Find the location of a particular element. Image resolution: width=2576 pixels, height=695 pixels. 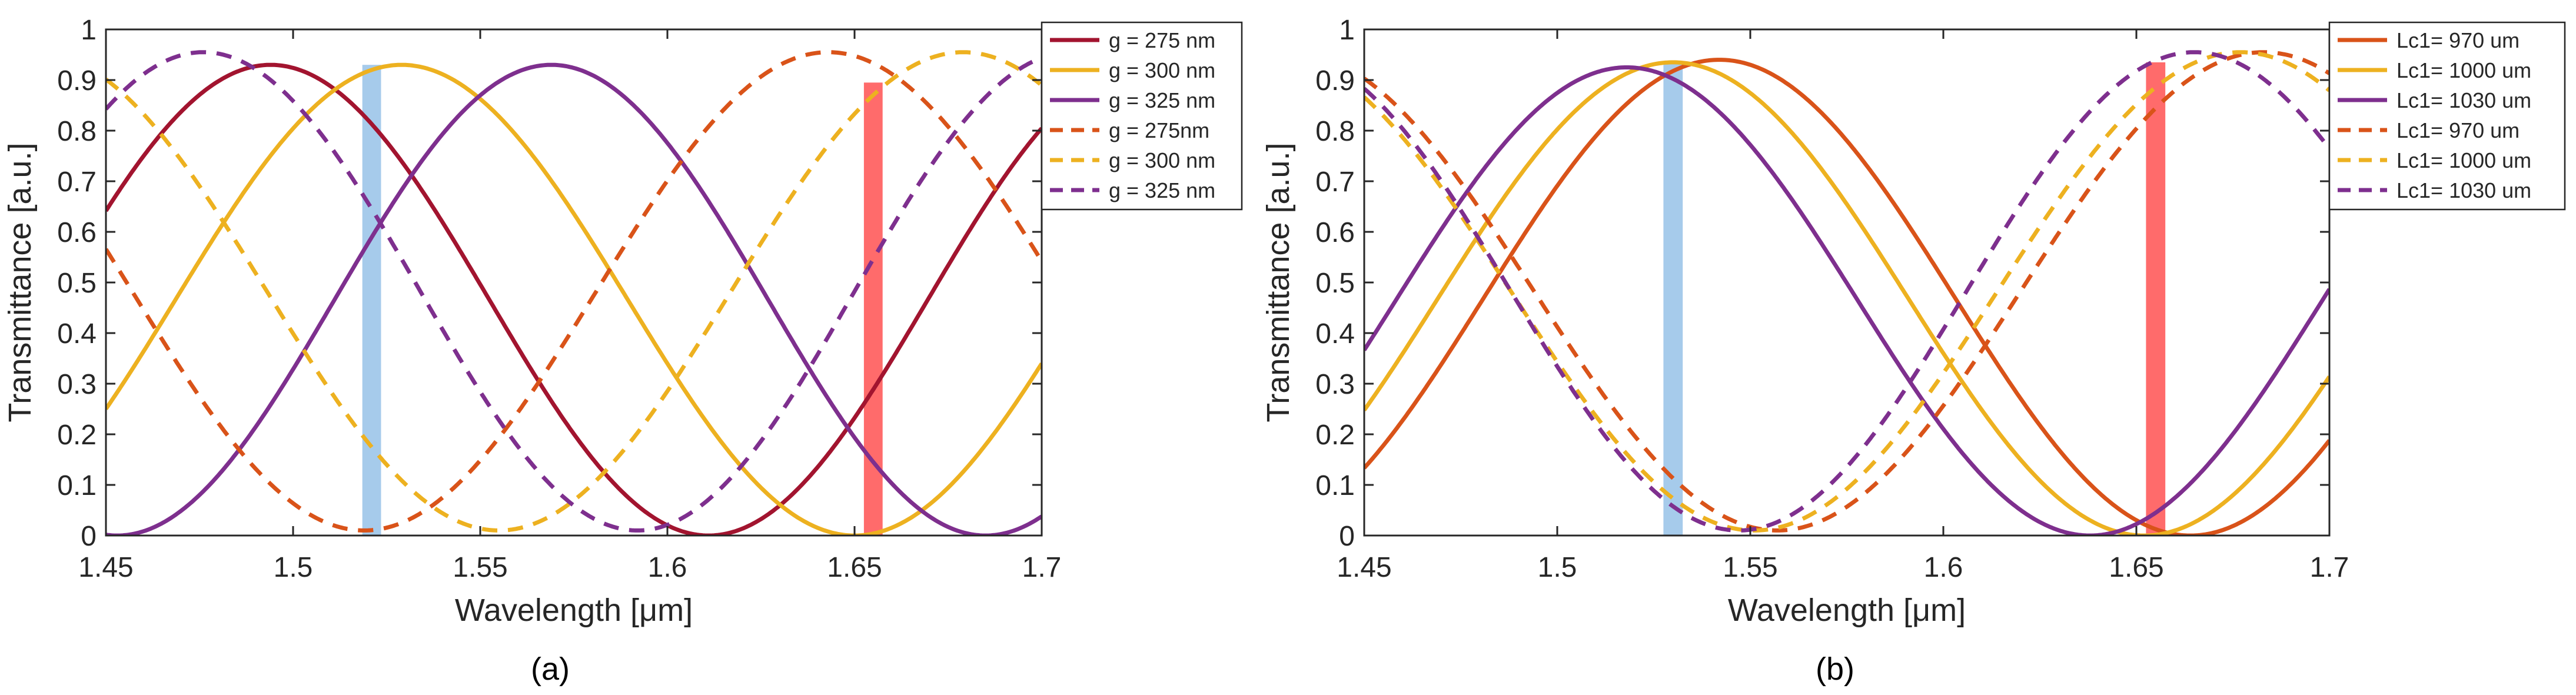

panel-label: (a) is located at coordinates (550, 669).